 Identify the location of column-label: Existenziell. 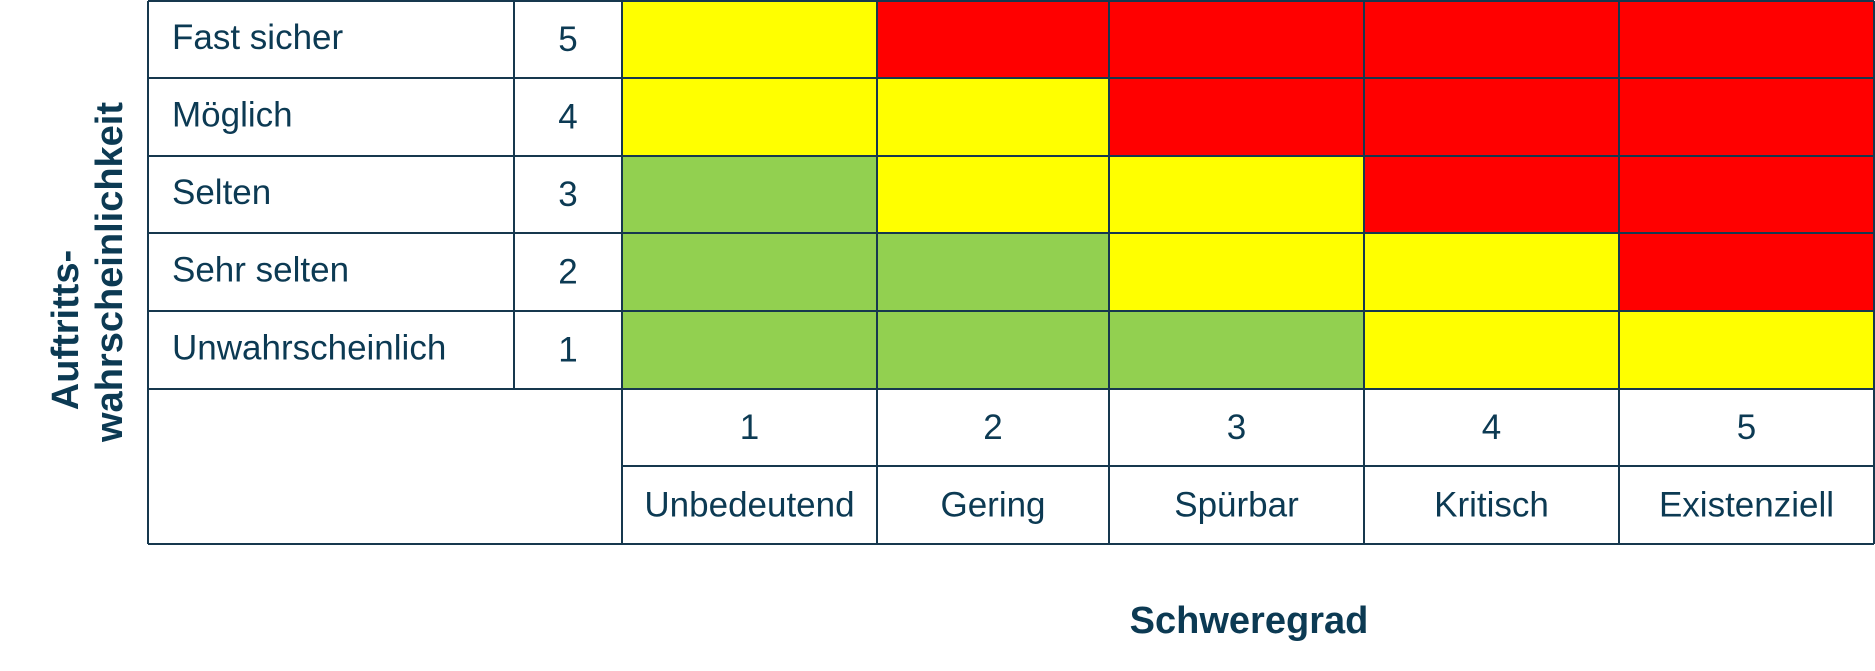
(1746, 504).